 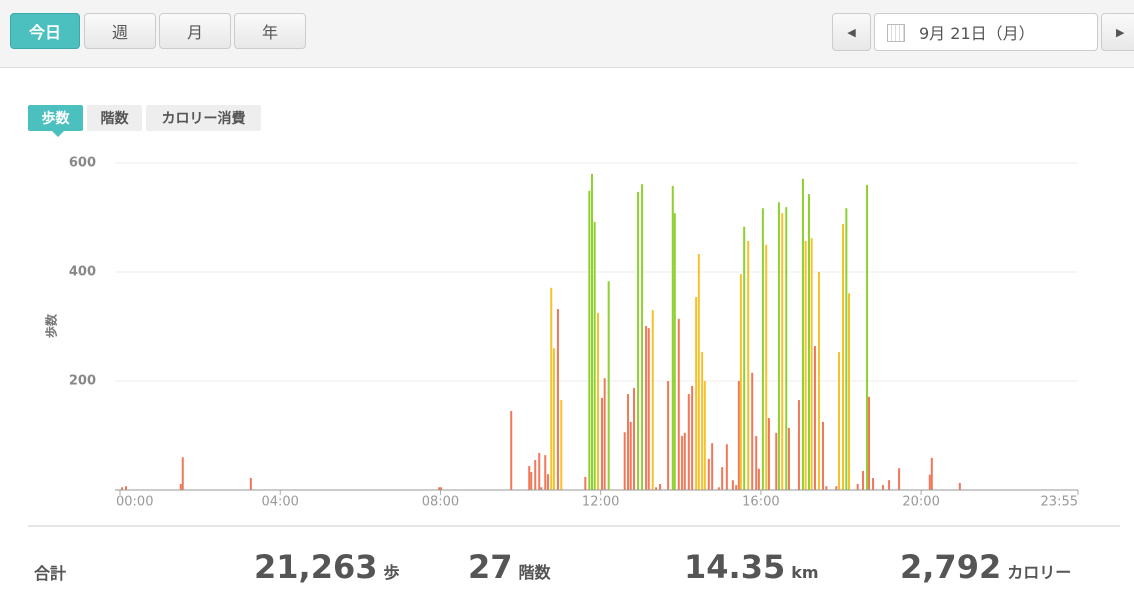 I want to click on prev-button: ◀, so click(x=851, y=32).